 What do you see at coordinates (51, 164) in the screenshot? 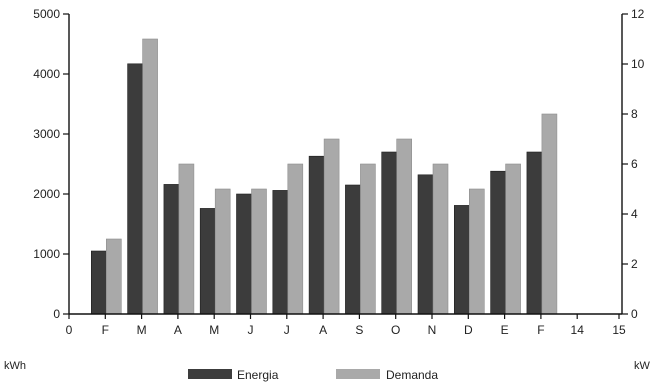
I see `left-axis-ticks: 0 1000 2000 3000 4000 5000` at bounding box center [51, 164].